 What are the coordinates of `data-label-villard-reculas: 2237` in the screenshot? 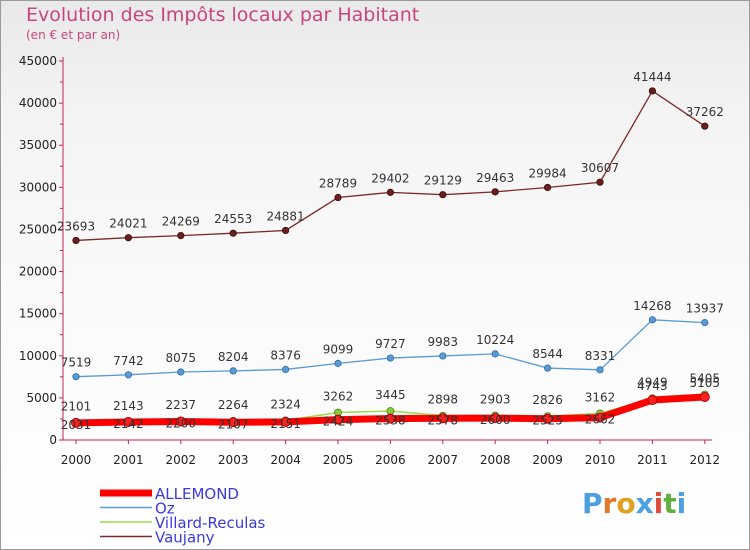 It's located at (181, 405).